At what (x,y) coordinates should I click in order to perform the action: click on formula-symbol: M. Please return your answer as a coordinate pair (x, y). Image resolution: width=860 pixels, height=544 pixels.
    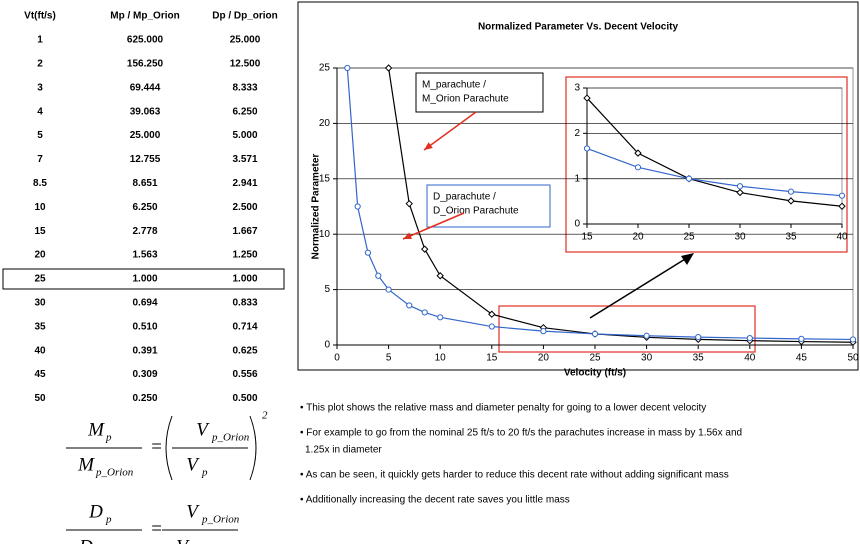
    Looking at the image, I should click on (96, 429).